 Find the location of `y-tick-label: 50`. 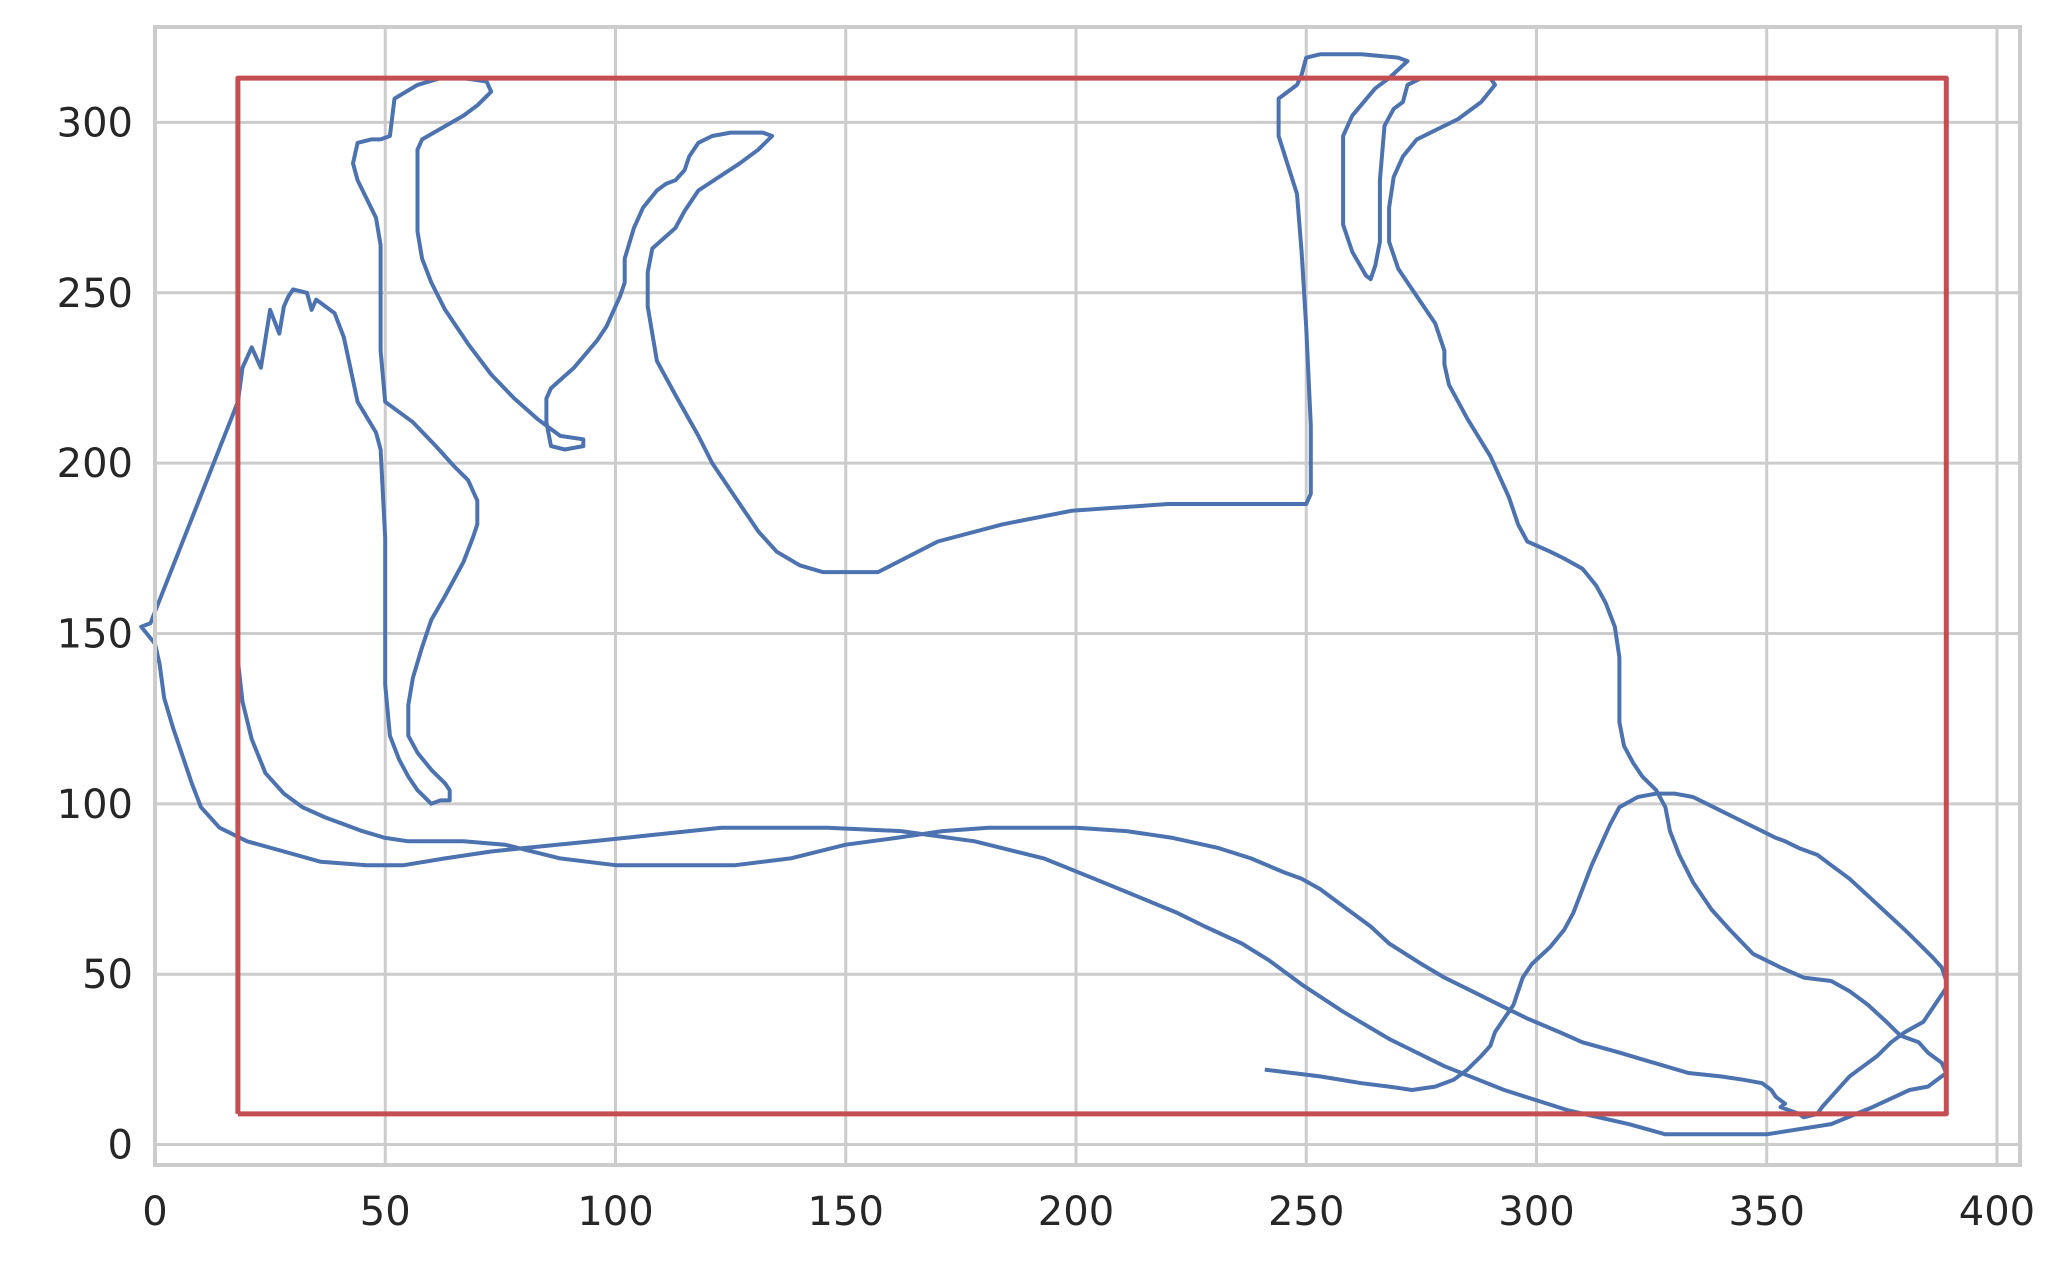

y-tick-label: 50 is located at coordinates (107, 975).